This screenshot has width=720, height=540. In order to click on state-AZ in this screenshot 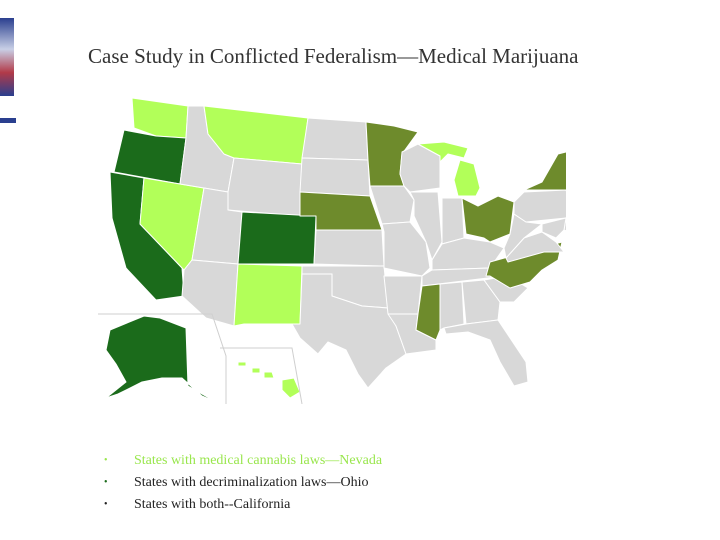, I will do `click(210, 293)`.